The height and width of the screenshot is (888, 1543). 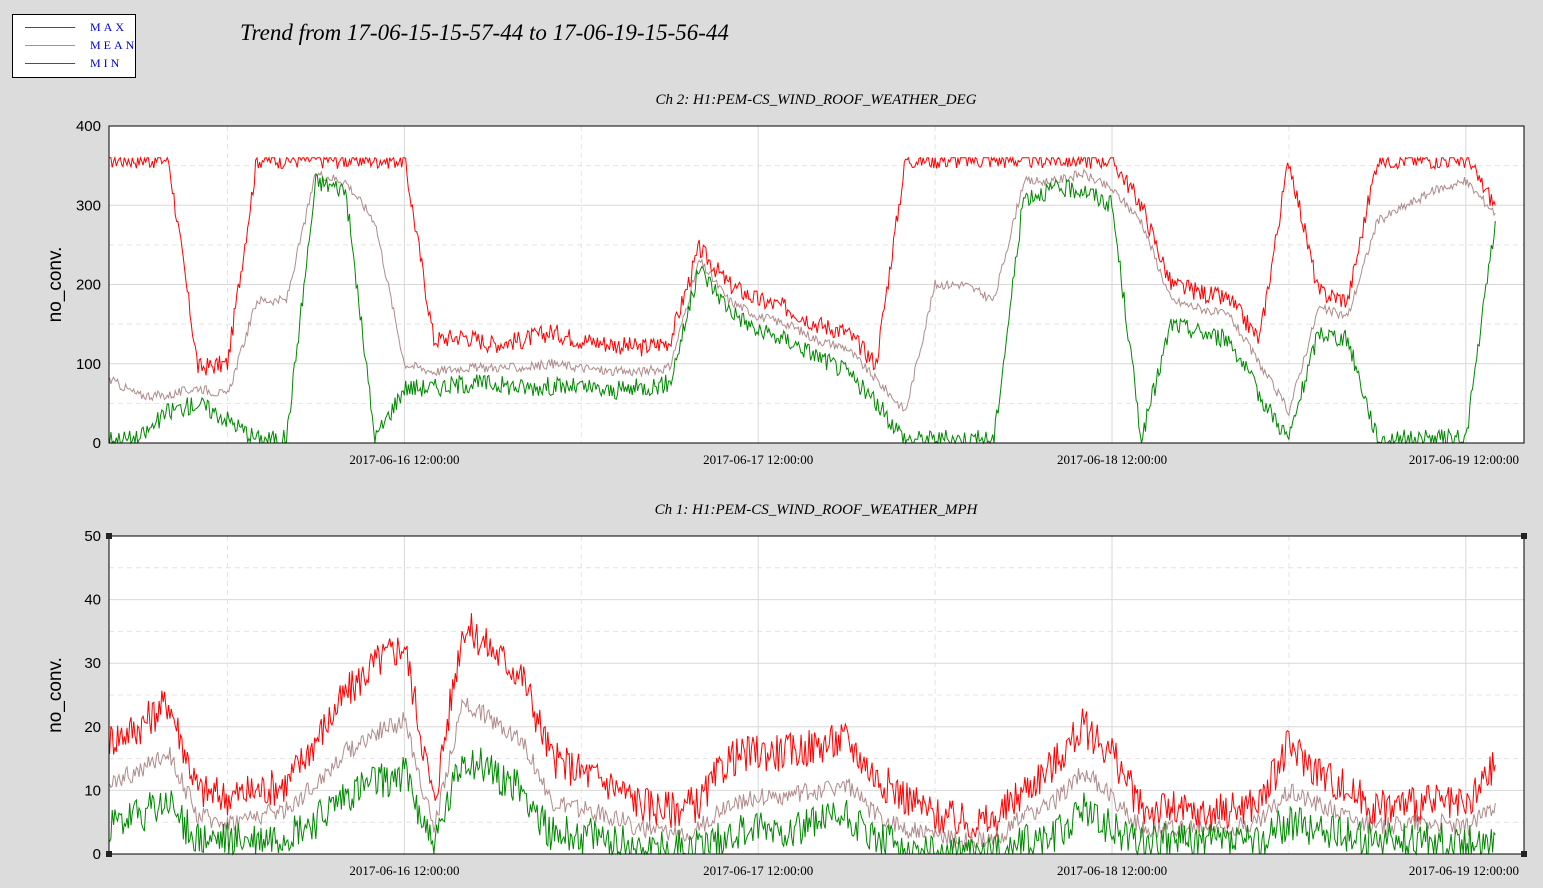 What do you see at coordinates (106, 63) in the screenshot?
I see `legend-label-min: MIN` at bounding box center [106, 63].